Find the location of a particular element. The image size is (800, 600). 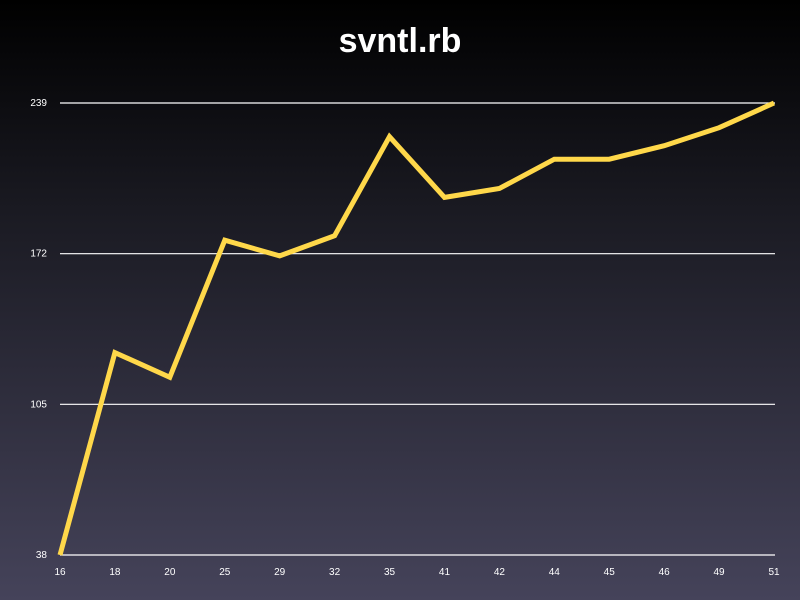

x-tick-label: 16 is located at coordinates (60, 572).